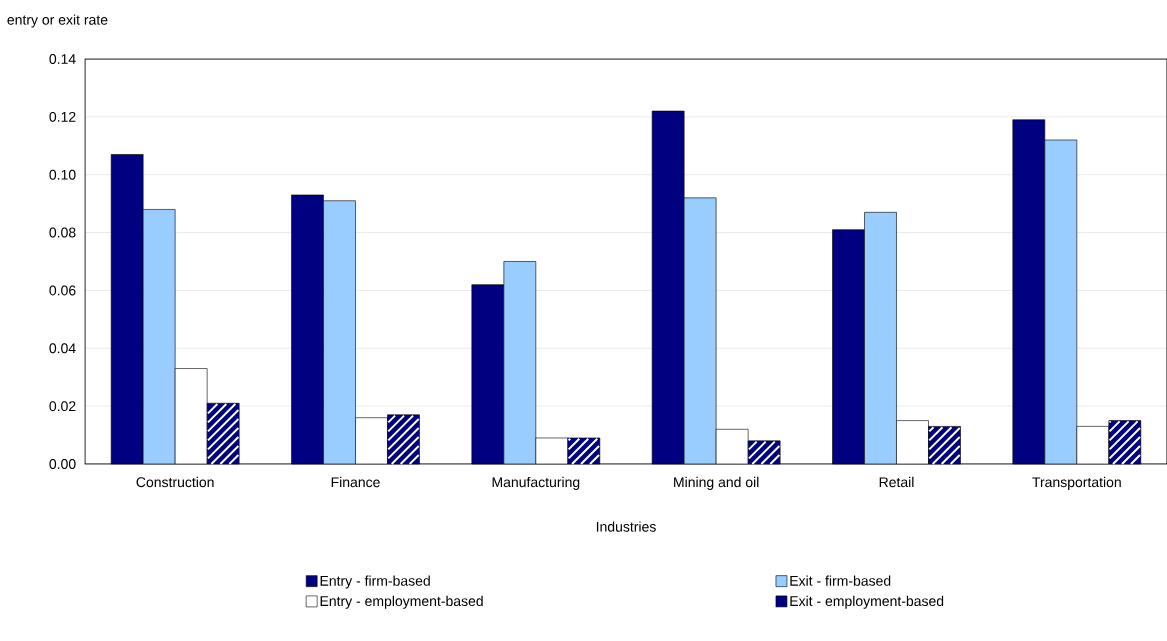 The height and width of the screenshot is (641, 1167). What do you see at coordinates (62, 59) in the screenshot?
I see `y-tick-label: 0.14` at bounding box center [62, 59].